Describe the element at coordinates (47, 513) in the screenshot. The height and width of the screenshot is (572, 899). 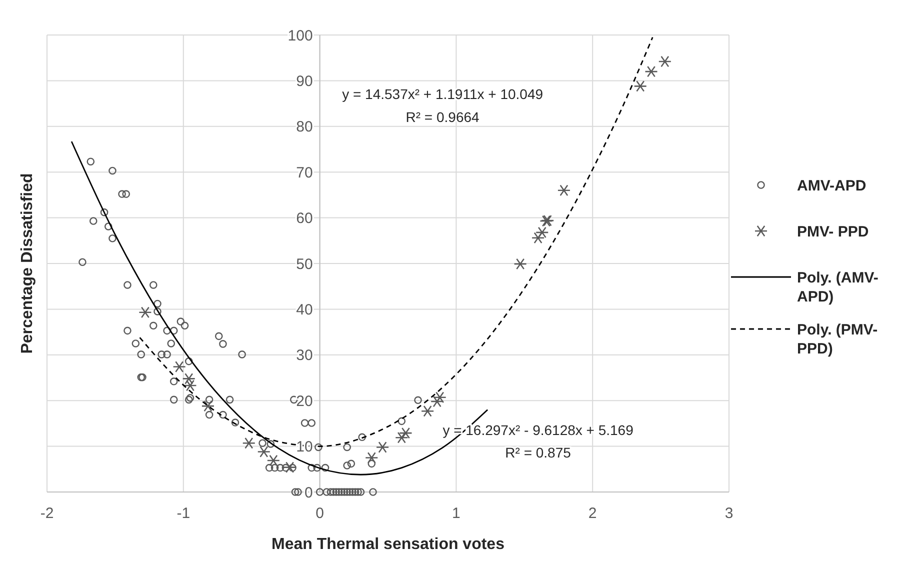
I see `x-tick-label: -2` at that location.